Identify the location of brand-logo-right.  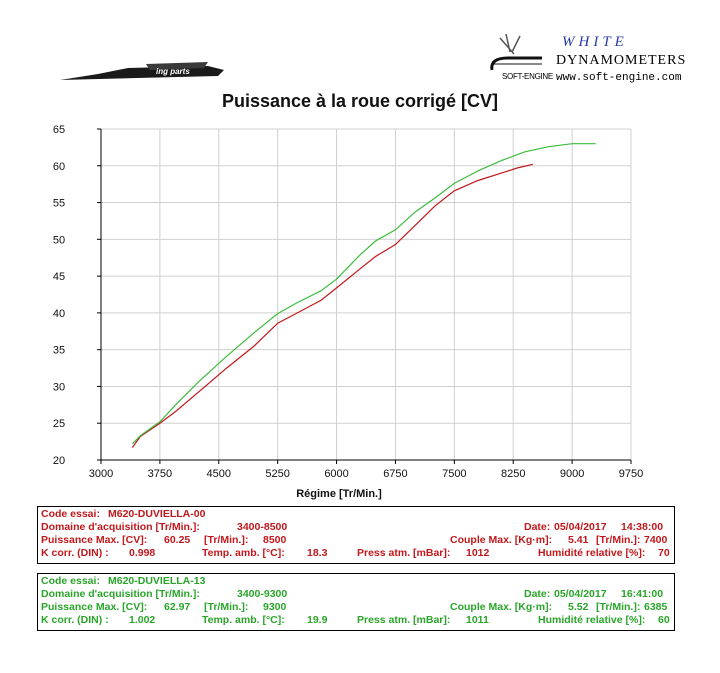
(516, 52).